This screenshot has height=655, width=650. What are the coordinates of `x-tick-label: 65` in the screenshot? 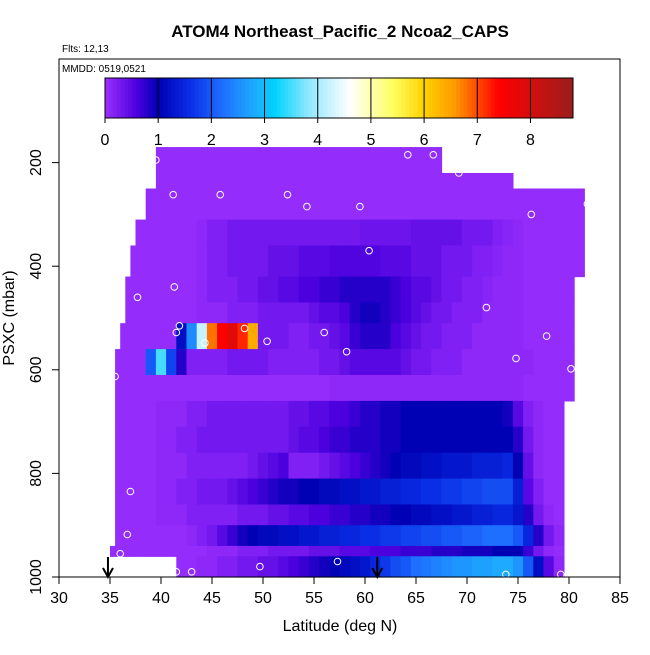 It's located at (416, 598).